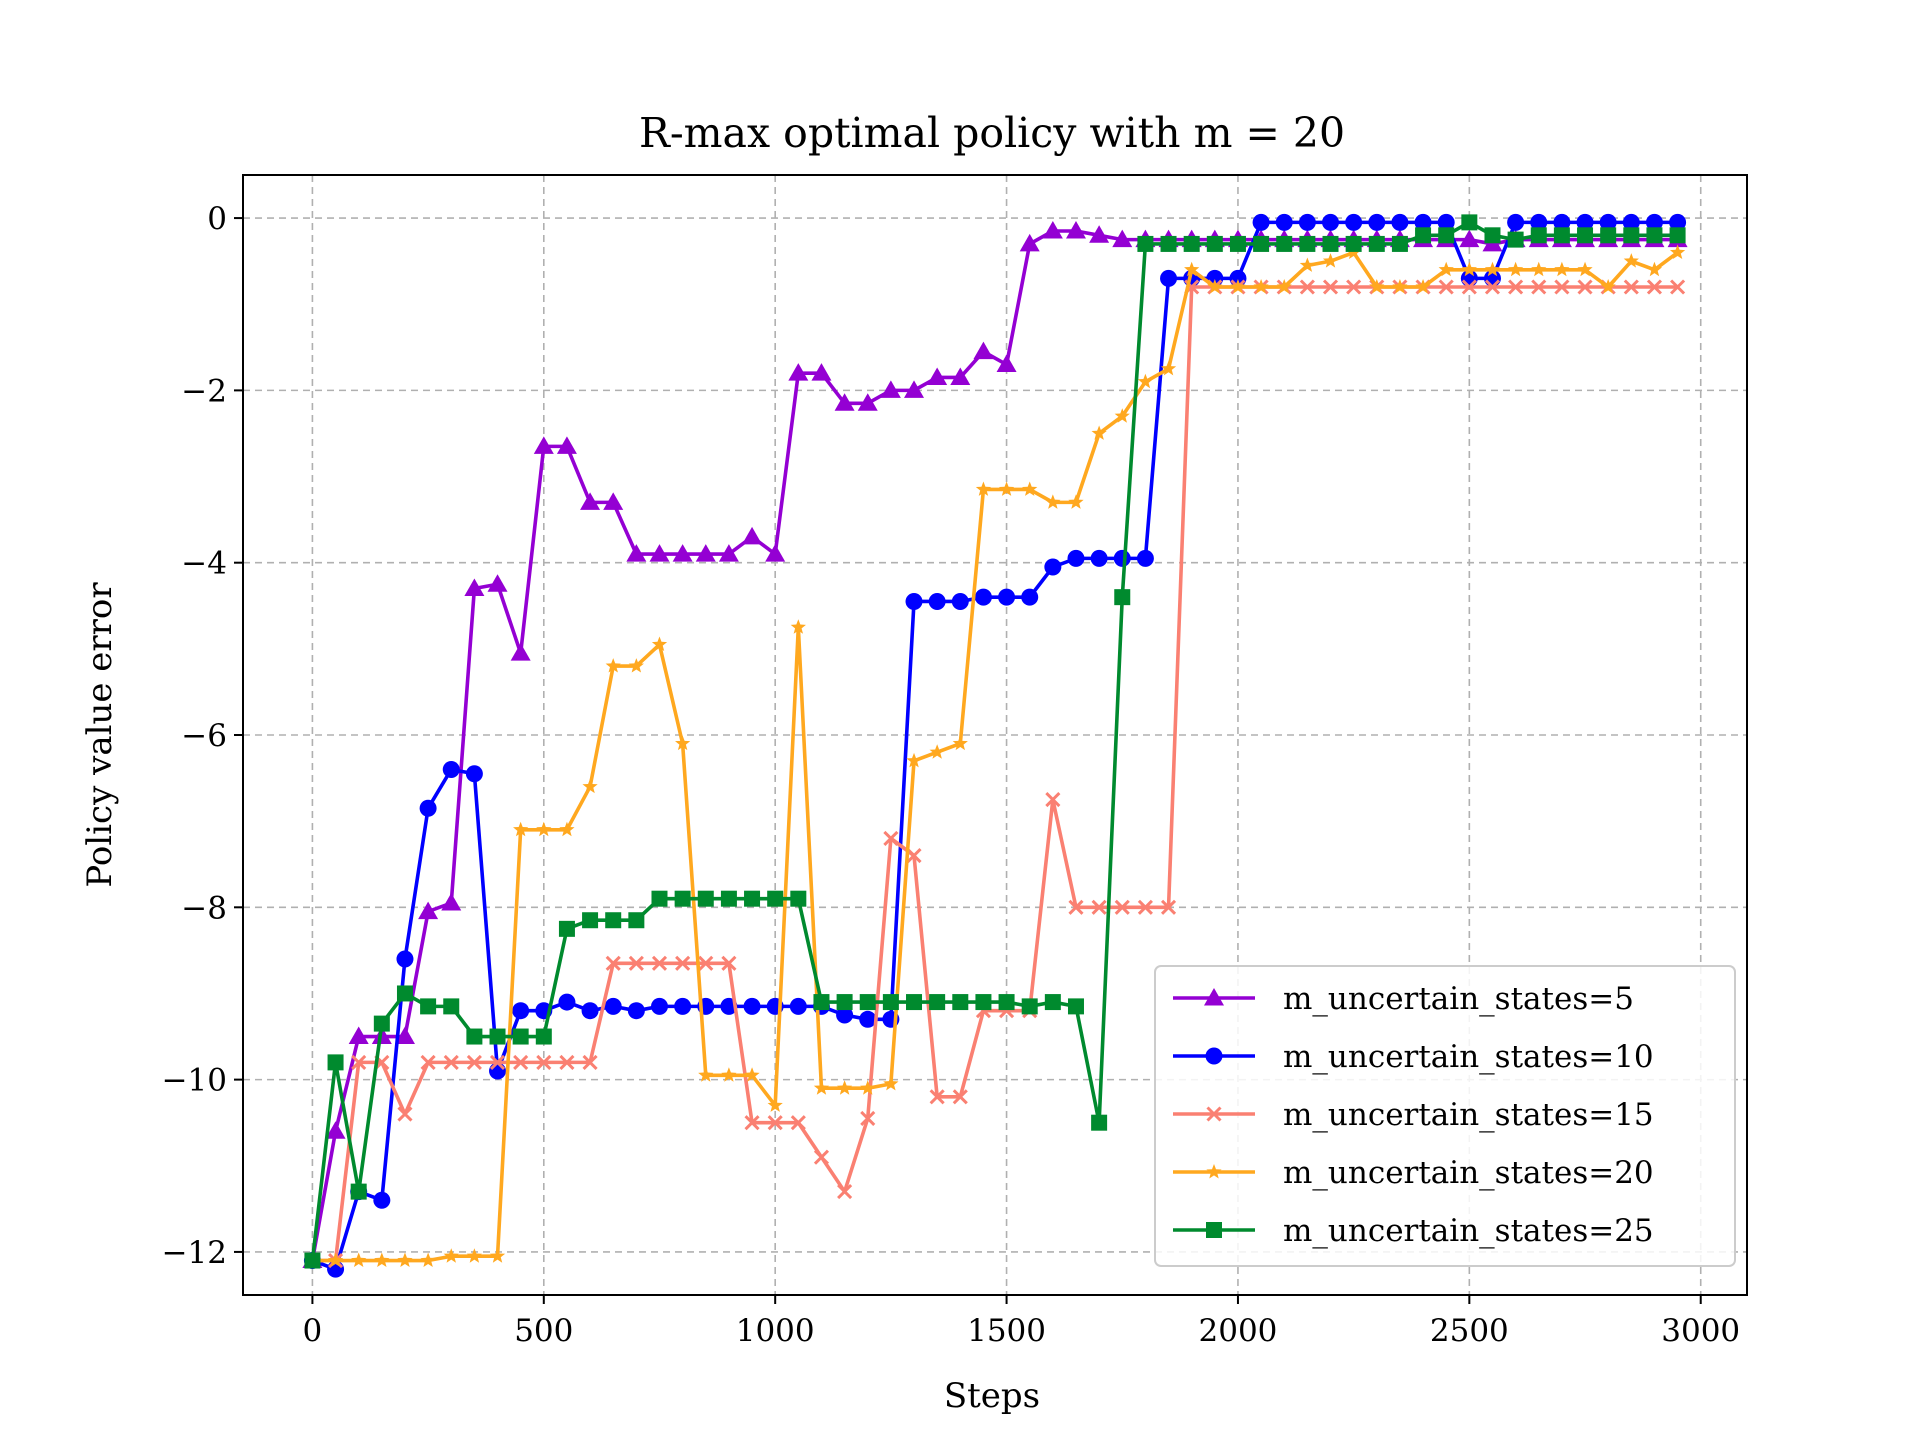 The image size is (1920, 1440). What do you see at coordinates (543, 1331) in the screenshot?
I see `x-tick-label: 500` at bounding box center [543, 1331].